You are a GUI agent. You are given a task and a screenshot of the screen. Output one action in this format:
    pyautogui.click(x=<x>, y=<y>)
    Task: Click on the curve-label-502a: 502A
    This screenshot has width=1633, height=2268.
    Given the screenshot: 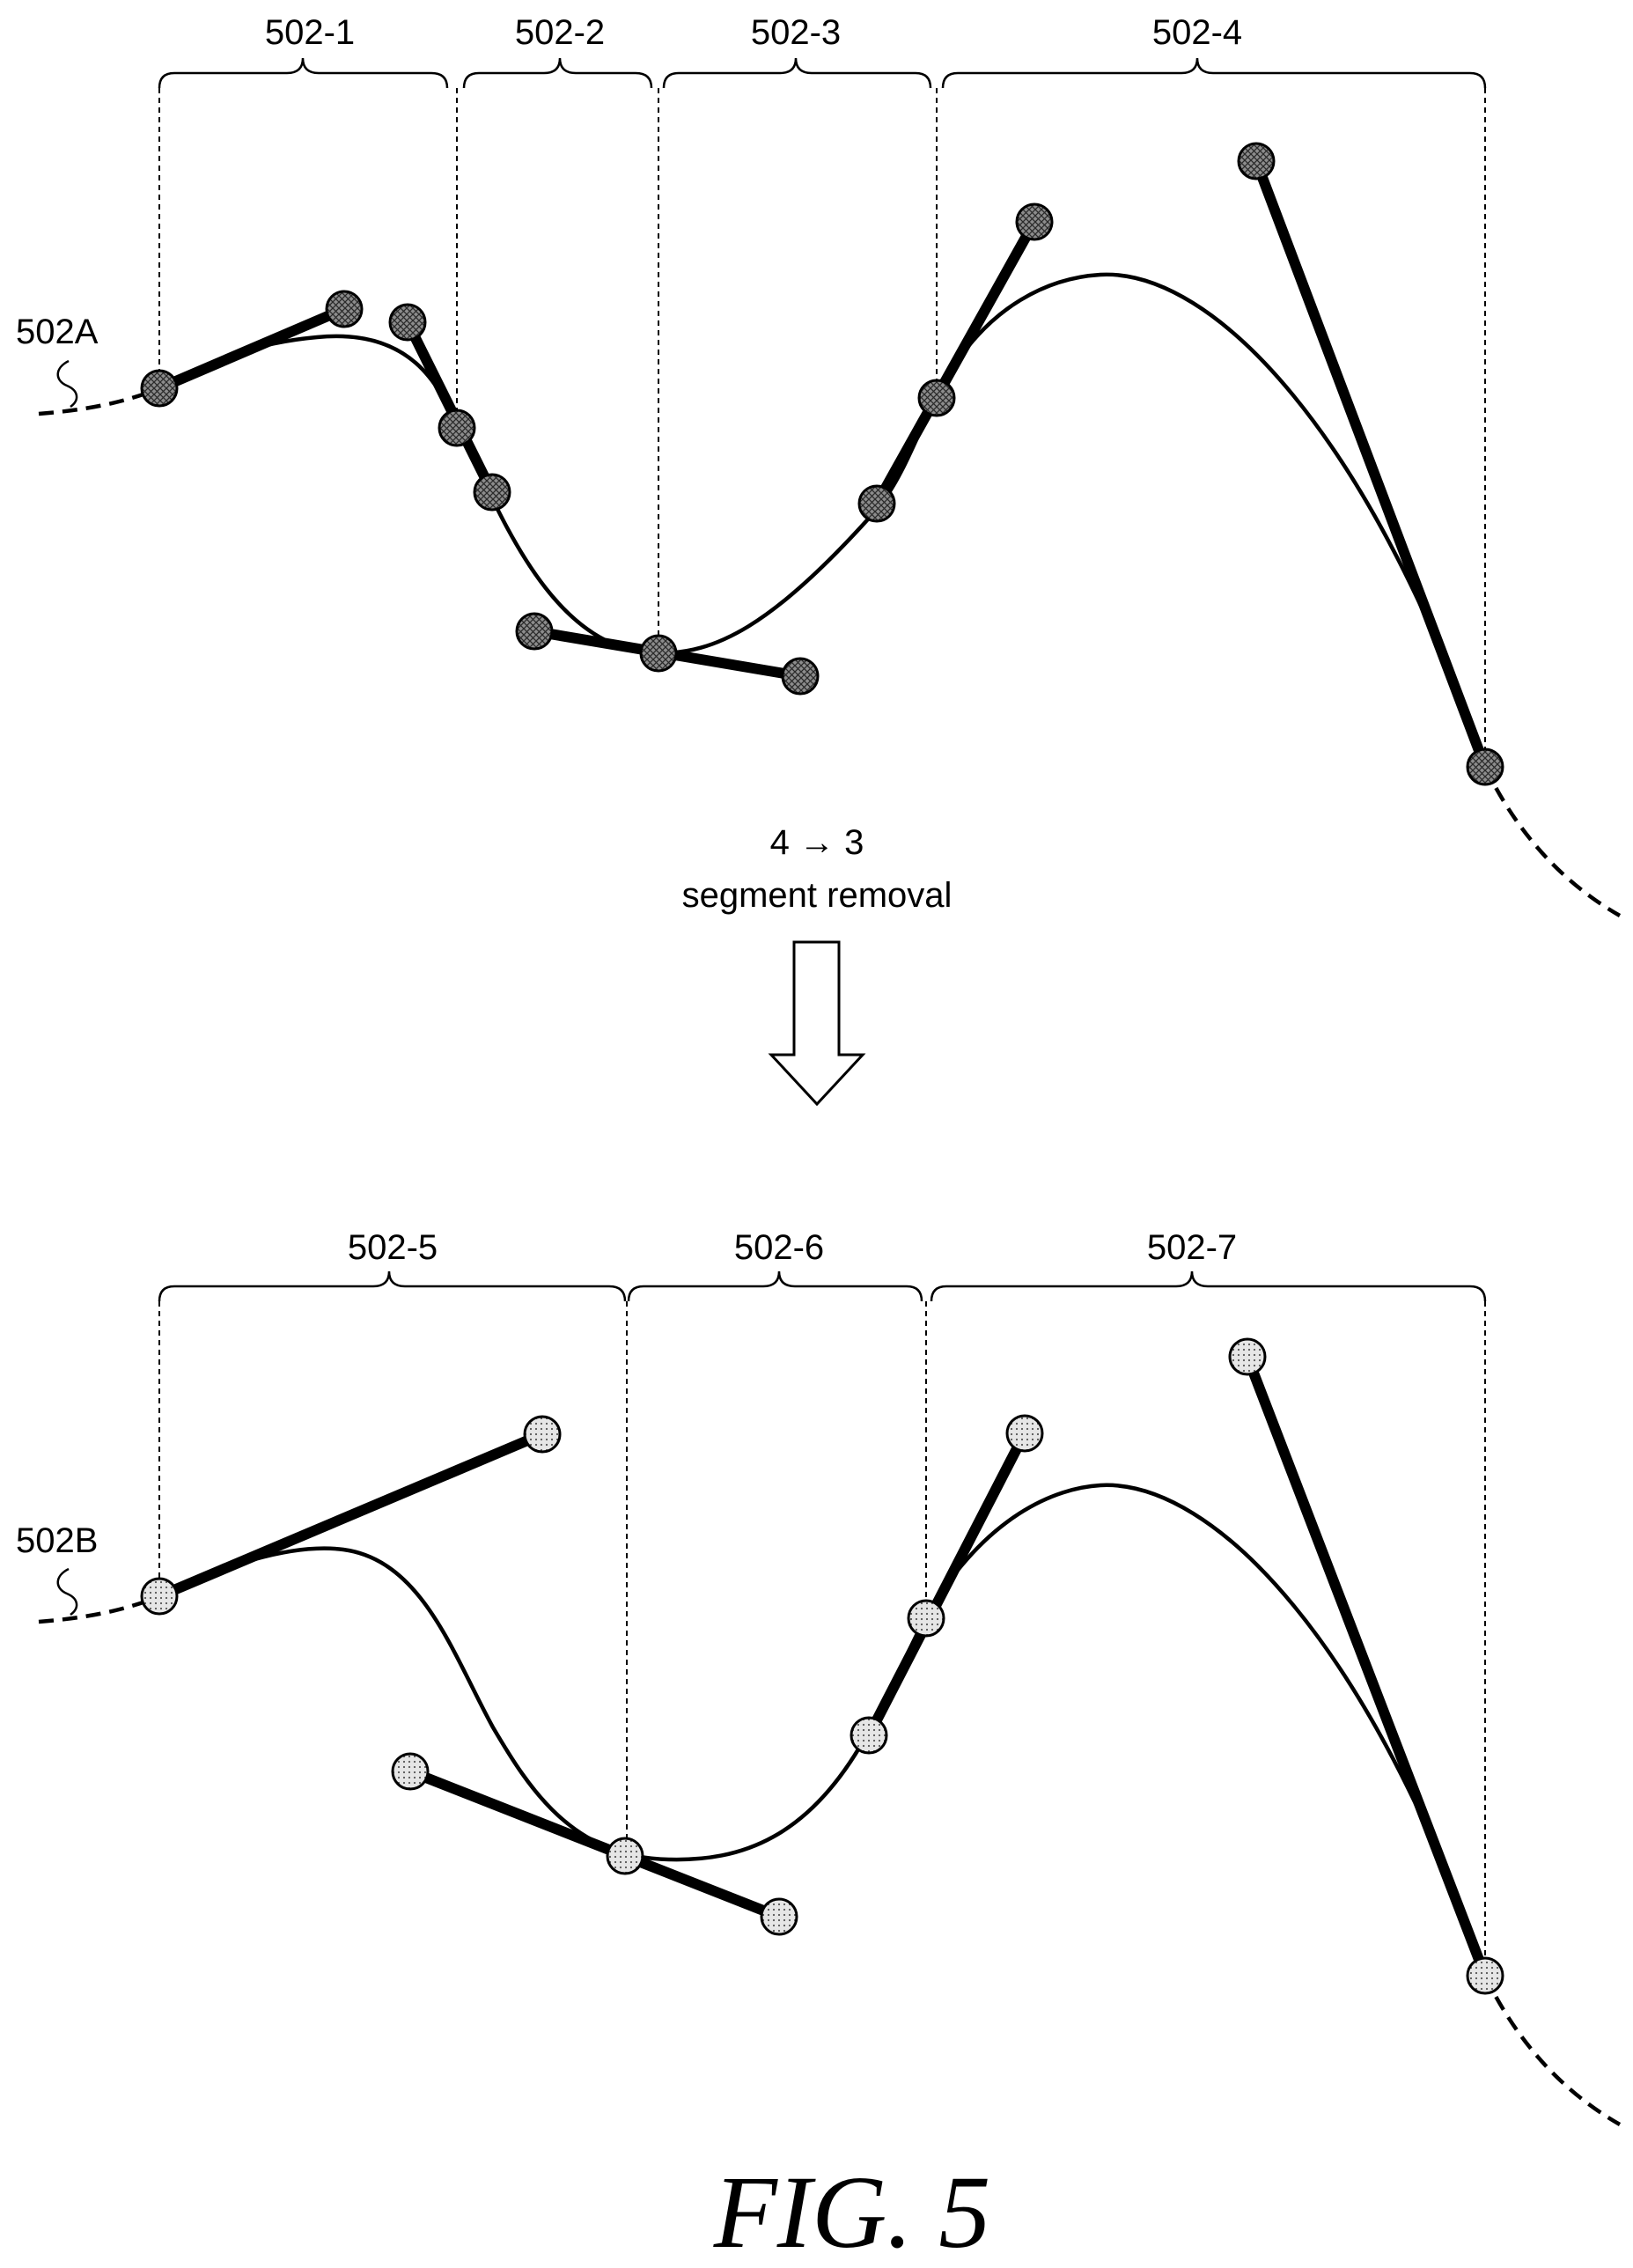 What is the action you would take?
    pyautogui.click(x=57, y=332)
    